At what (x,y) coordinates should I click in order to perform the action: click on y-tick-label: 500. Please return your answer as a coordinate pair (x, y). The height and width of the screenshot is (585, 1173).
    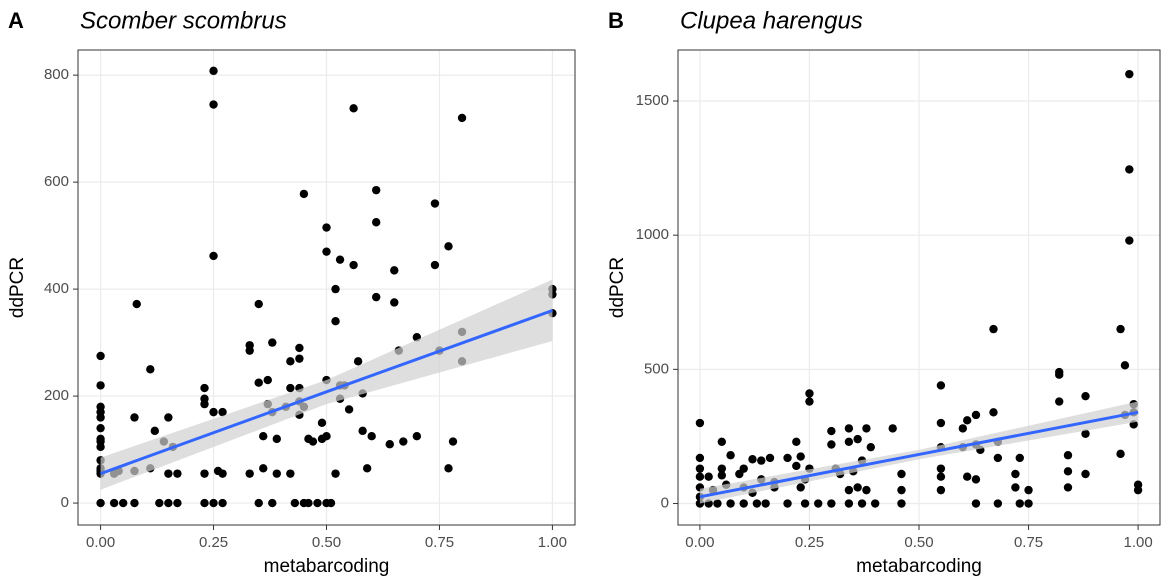
    Looking at the image, I should click on (656, 368).